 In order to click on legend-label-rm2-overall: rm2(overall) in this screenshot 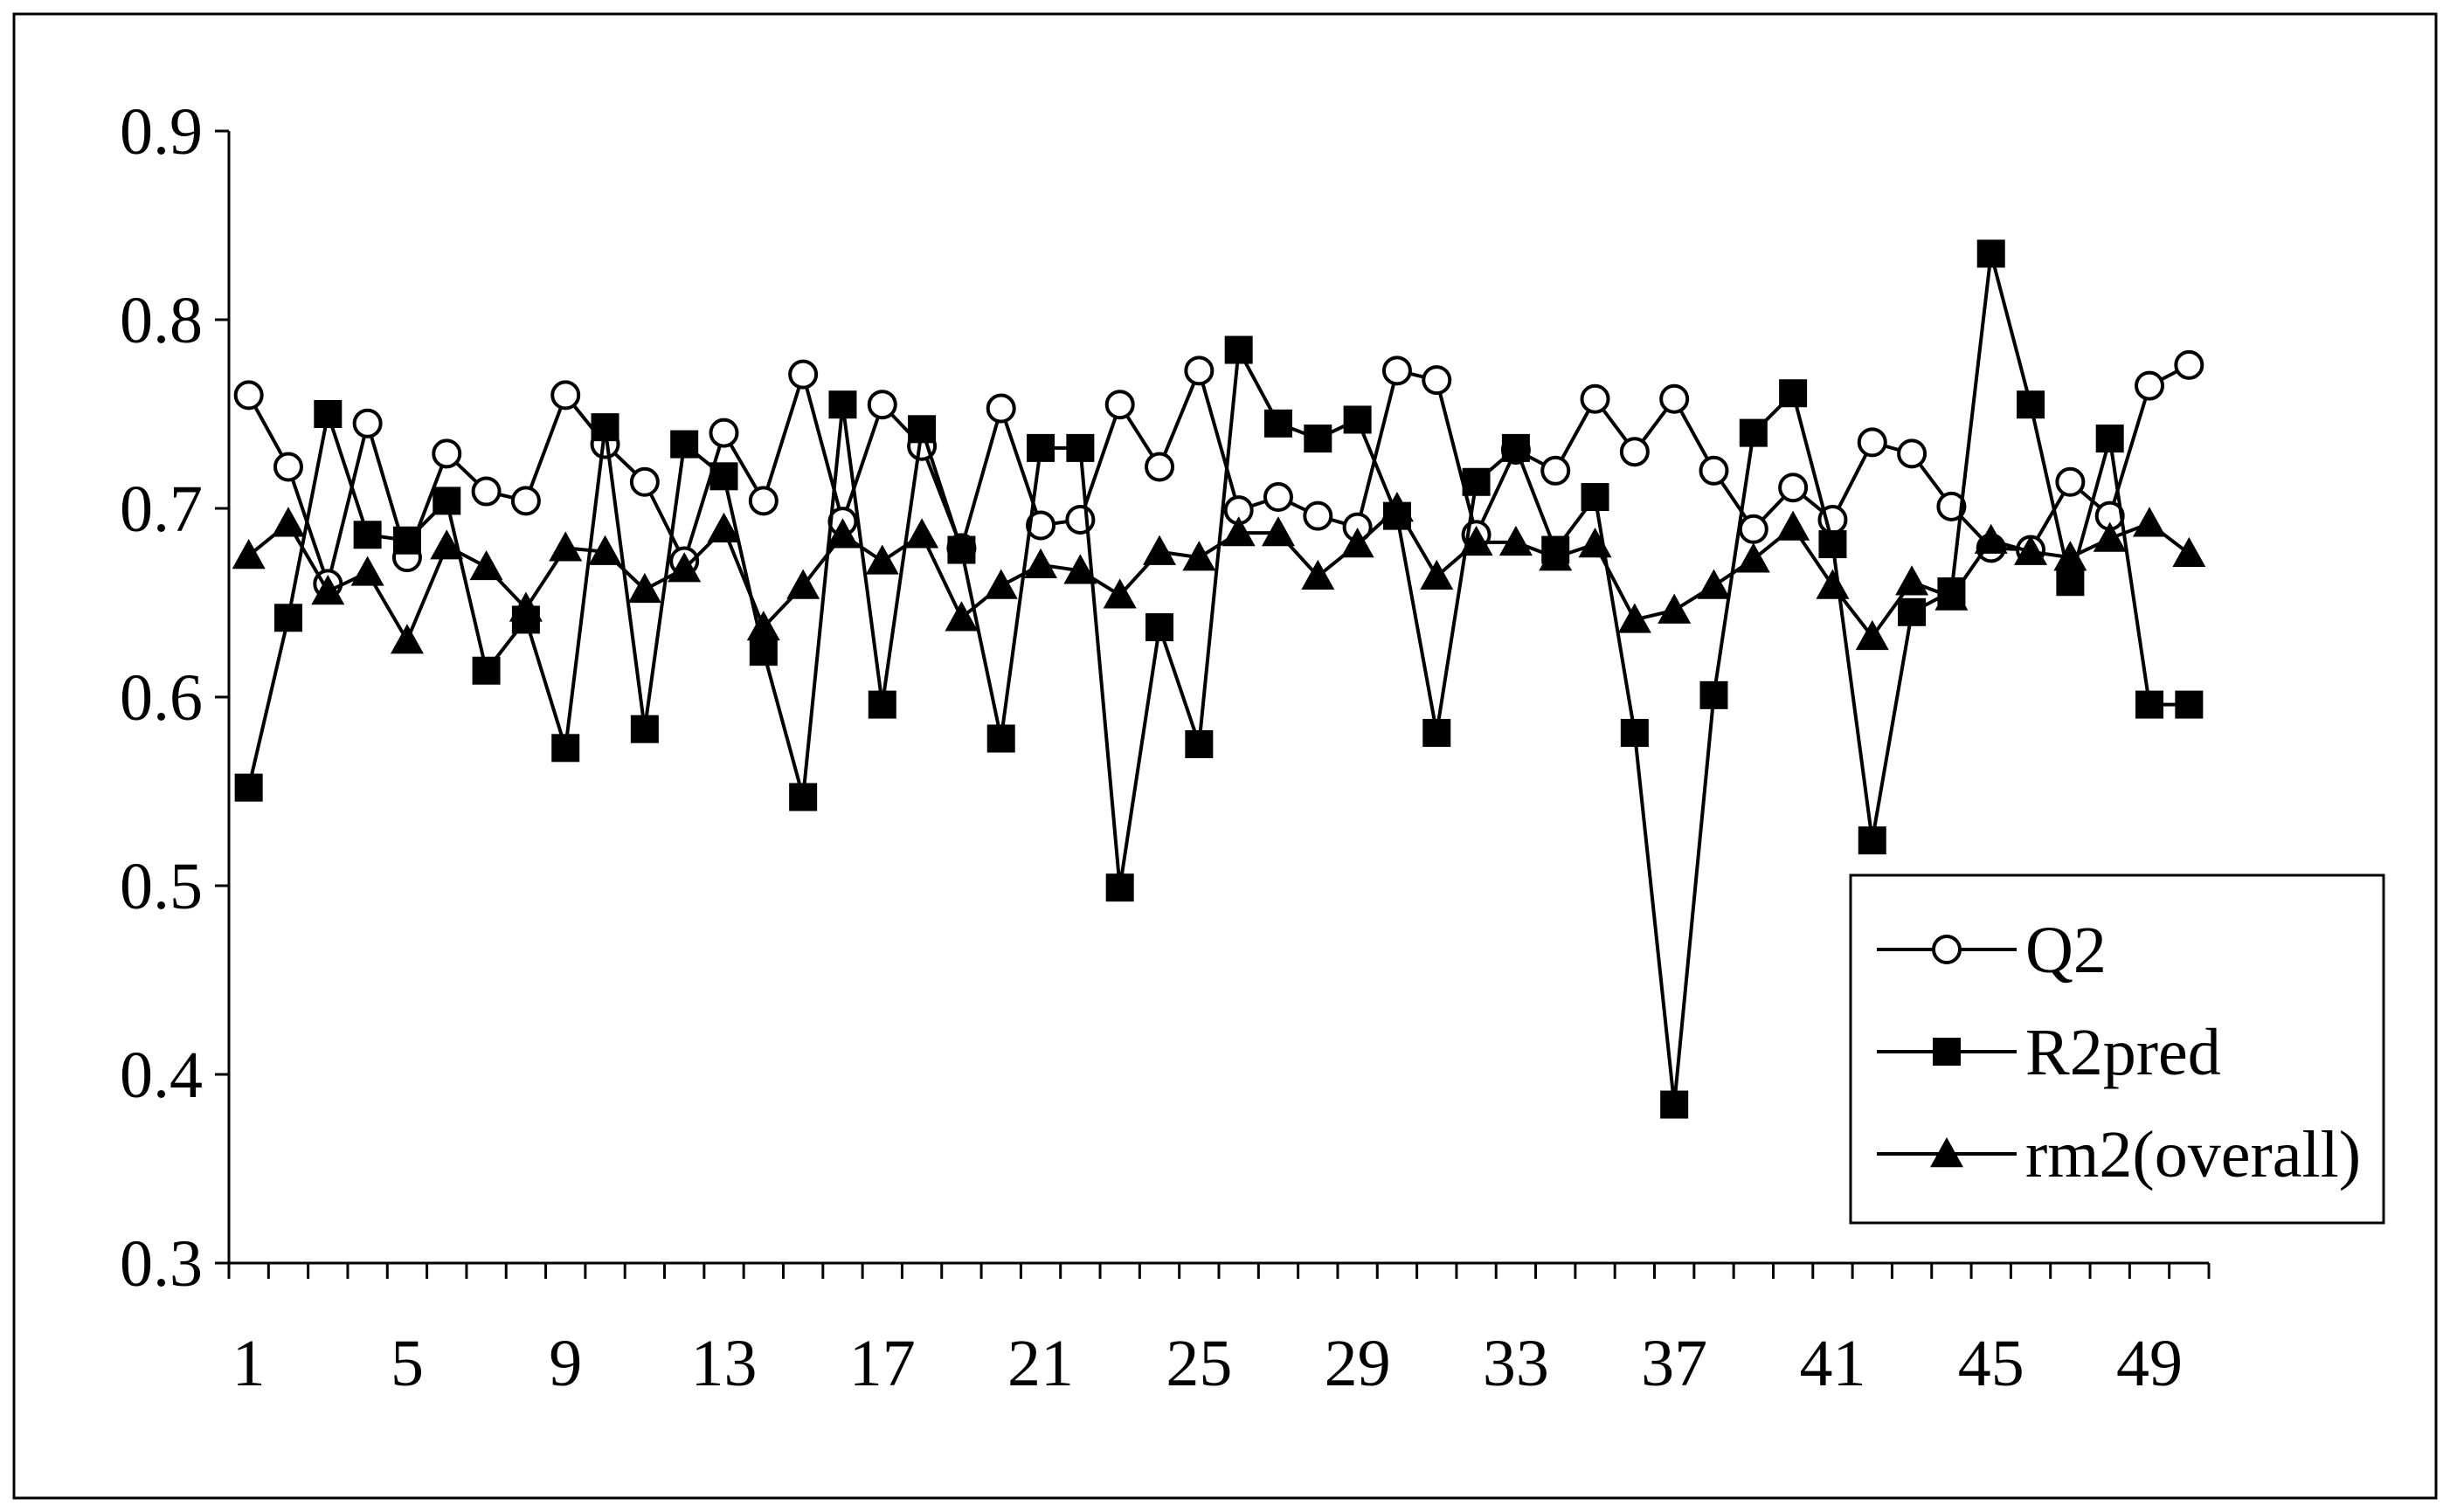, I will do `click(2193, 1154)`.